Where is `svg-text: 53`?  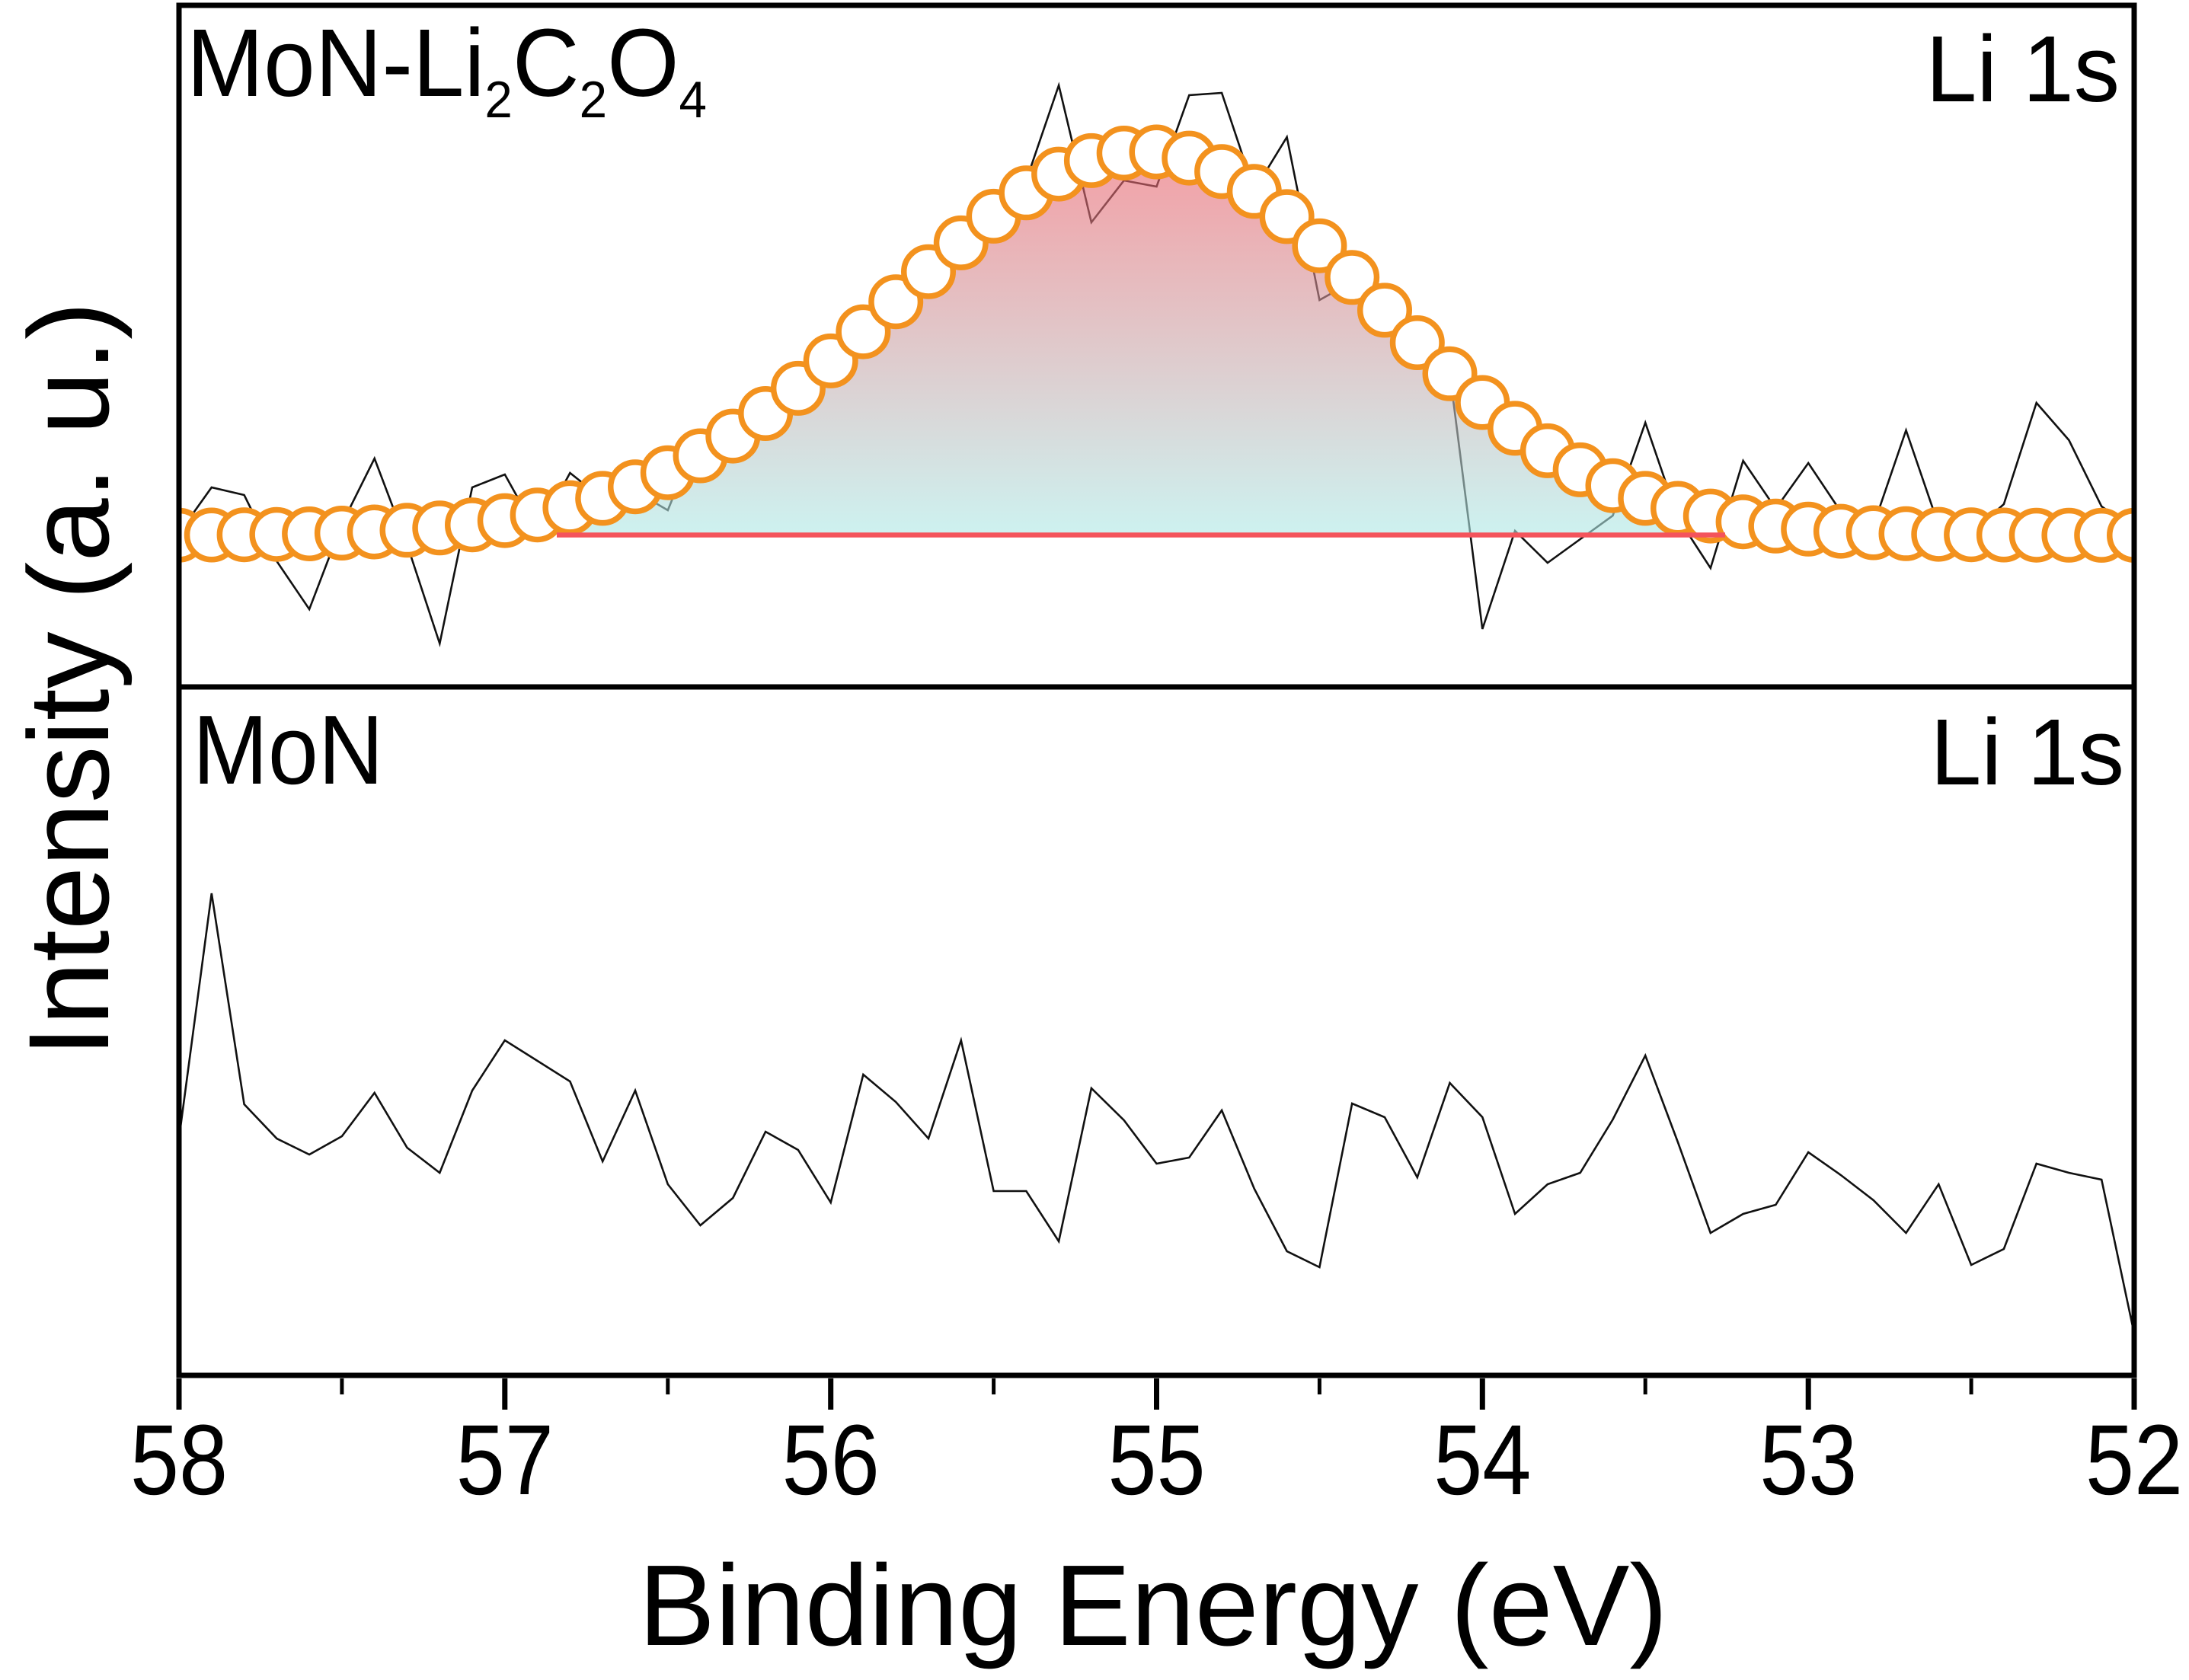 svg-text: 53 is located at coordinates (1808, 1460).